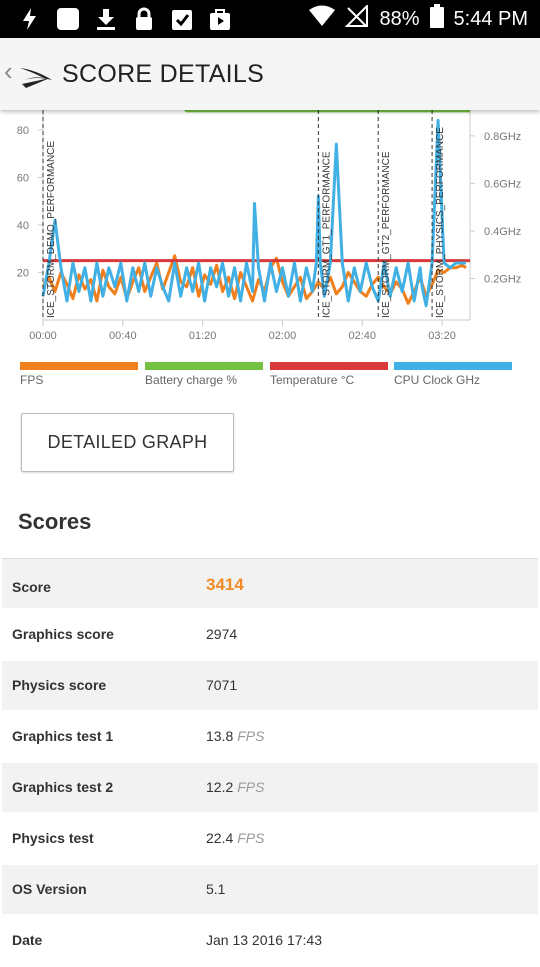 The width and height of the screenshot is (540, 967). Describe the element at coordinates (326, 234) in the screenshot. I see `test-marker-label: ICE_STORM_GT1_PERFORMANCE` at that location.